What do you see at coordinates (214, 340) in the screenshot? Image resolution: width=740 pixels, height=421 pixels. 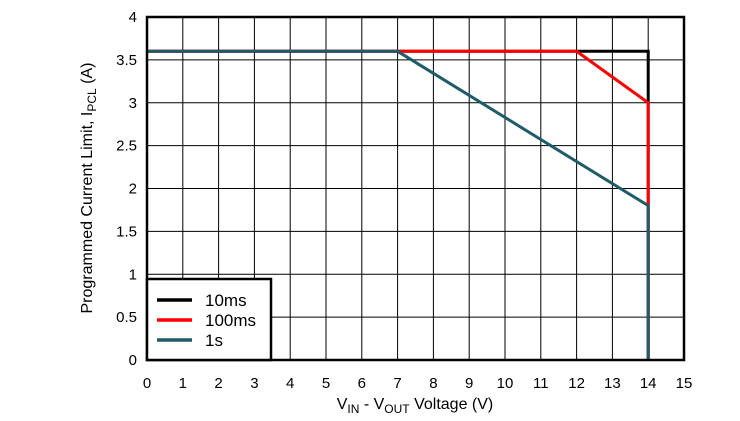 I see `legend-label: 1s` at bounding box center [214, 340].